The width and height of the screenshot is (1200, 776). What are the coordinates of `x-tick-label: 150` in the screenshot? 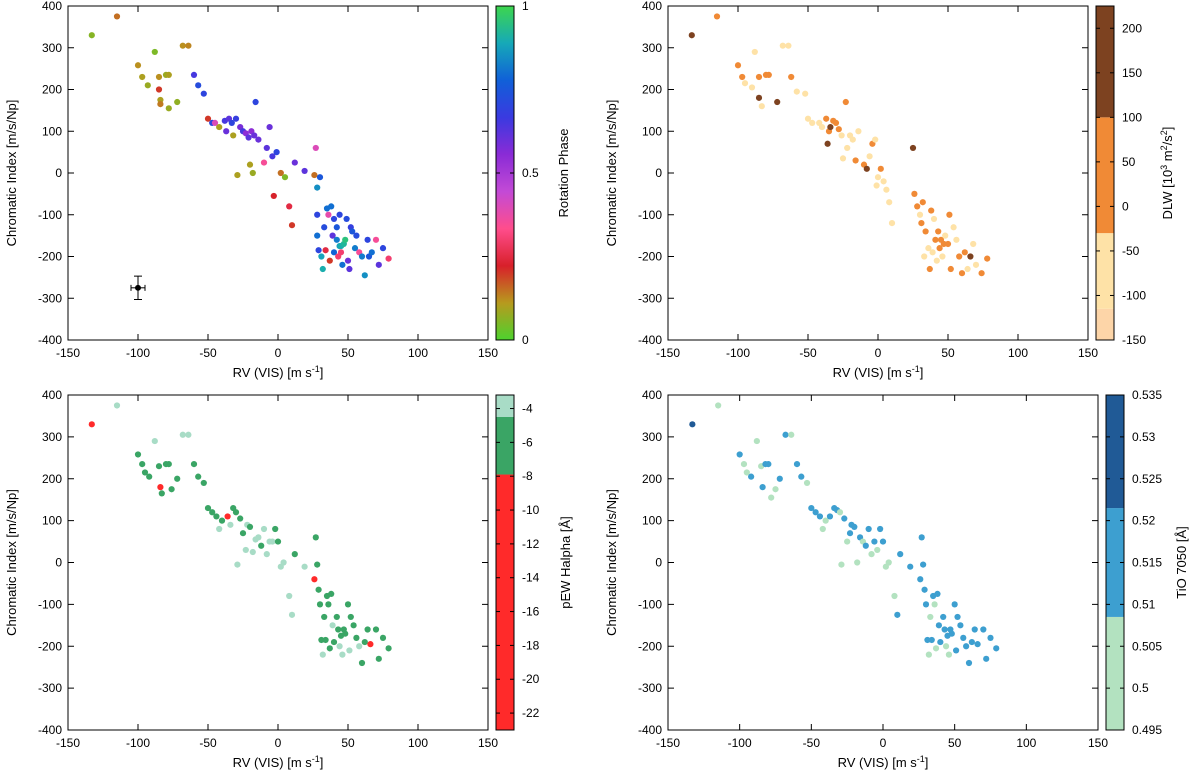 It's located at (1088, 353).